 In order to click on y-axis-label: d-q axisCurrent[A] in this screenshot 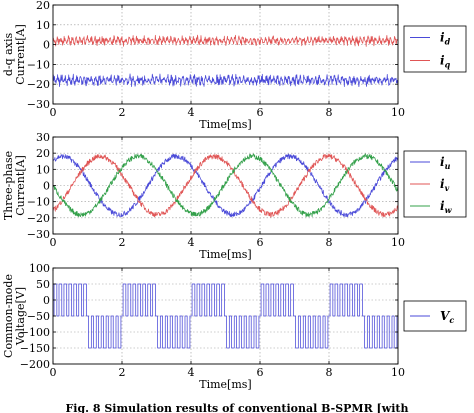, I will do `click(14, 54)`.